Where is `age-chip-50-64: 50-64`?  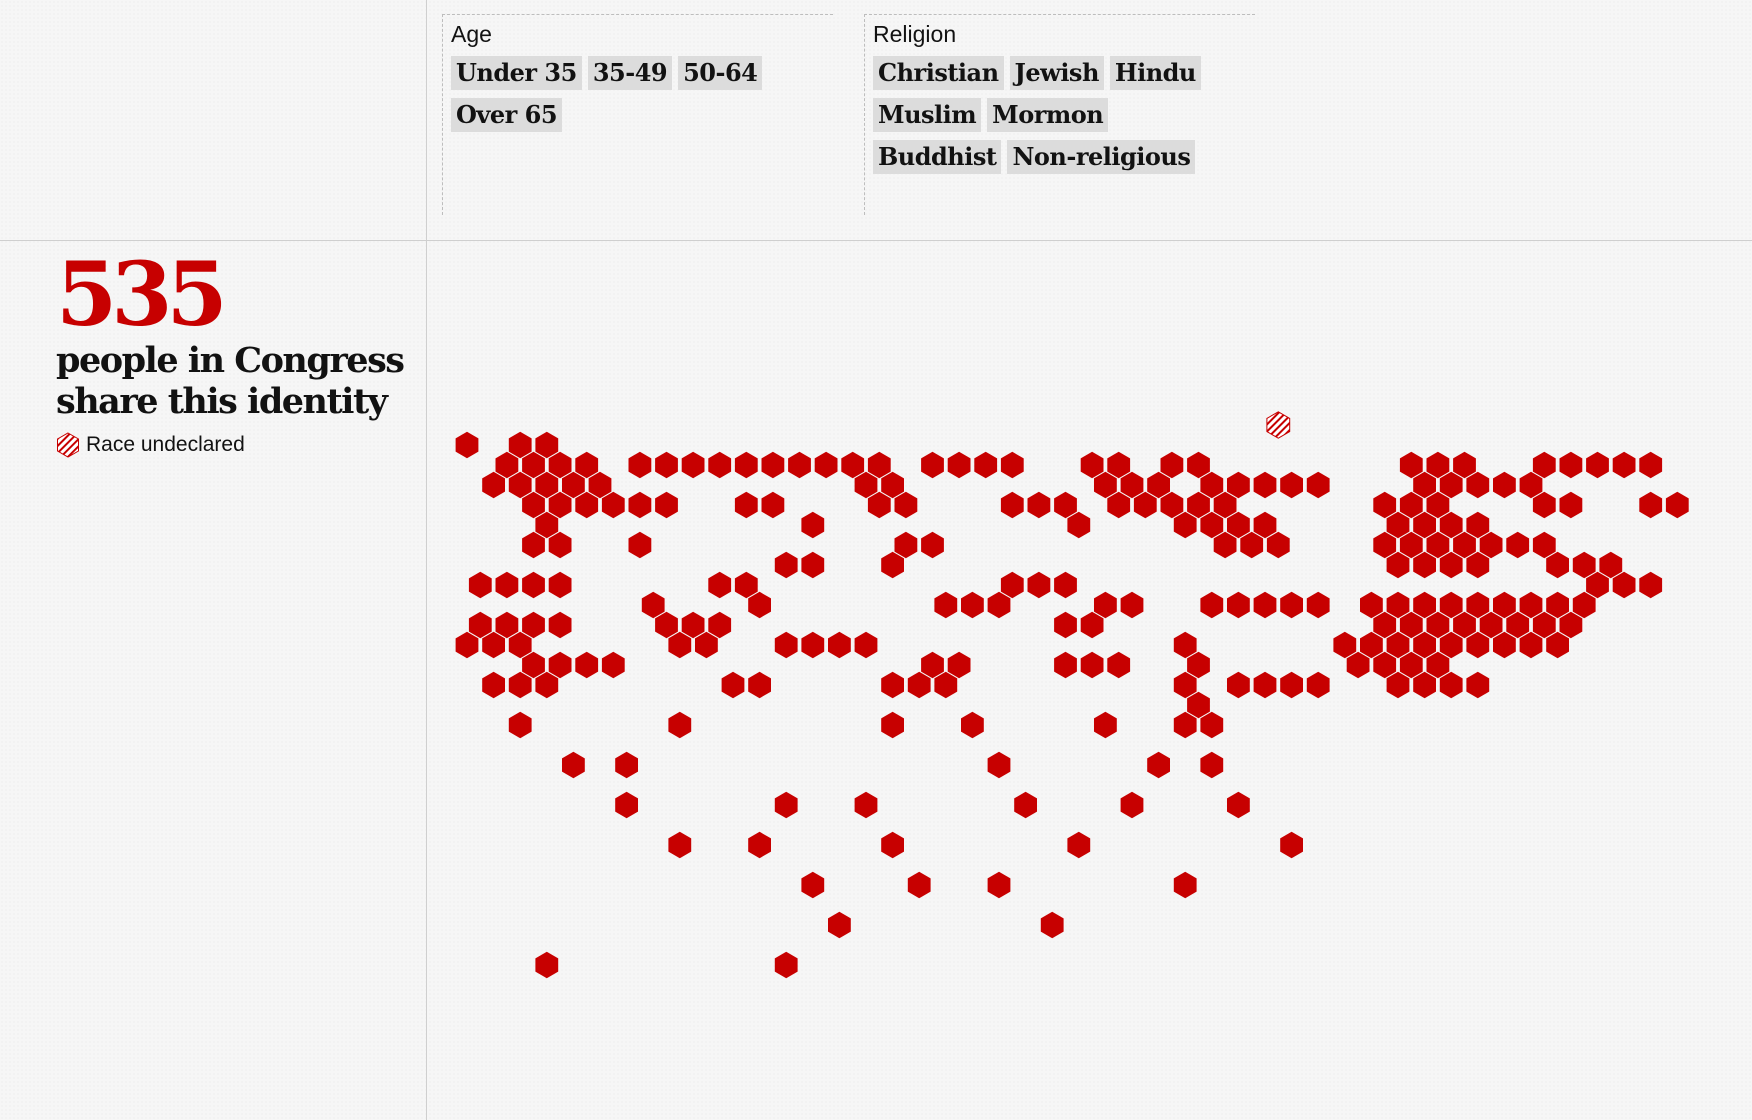 age-chip-50-64: 50-64 is located at coordinates (720, 73).